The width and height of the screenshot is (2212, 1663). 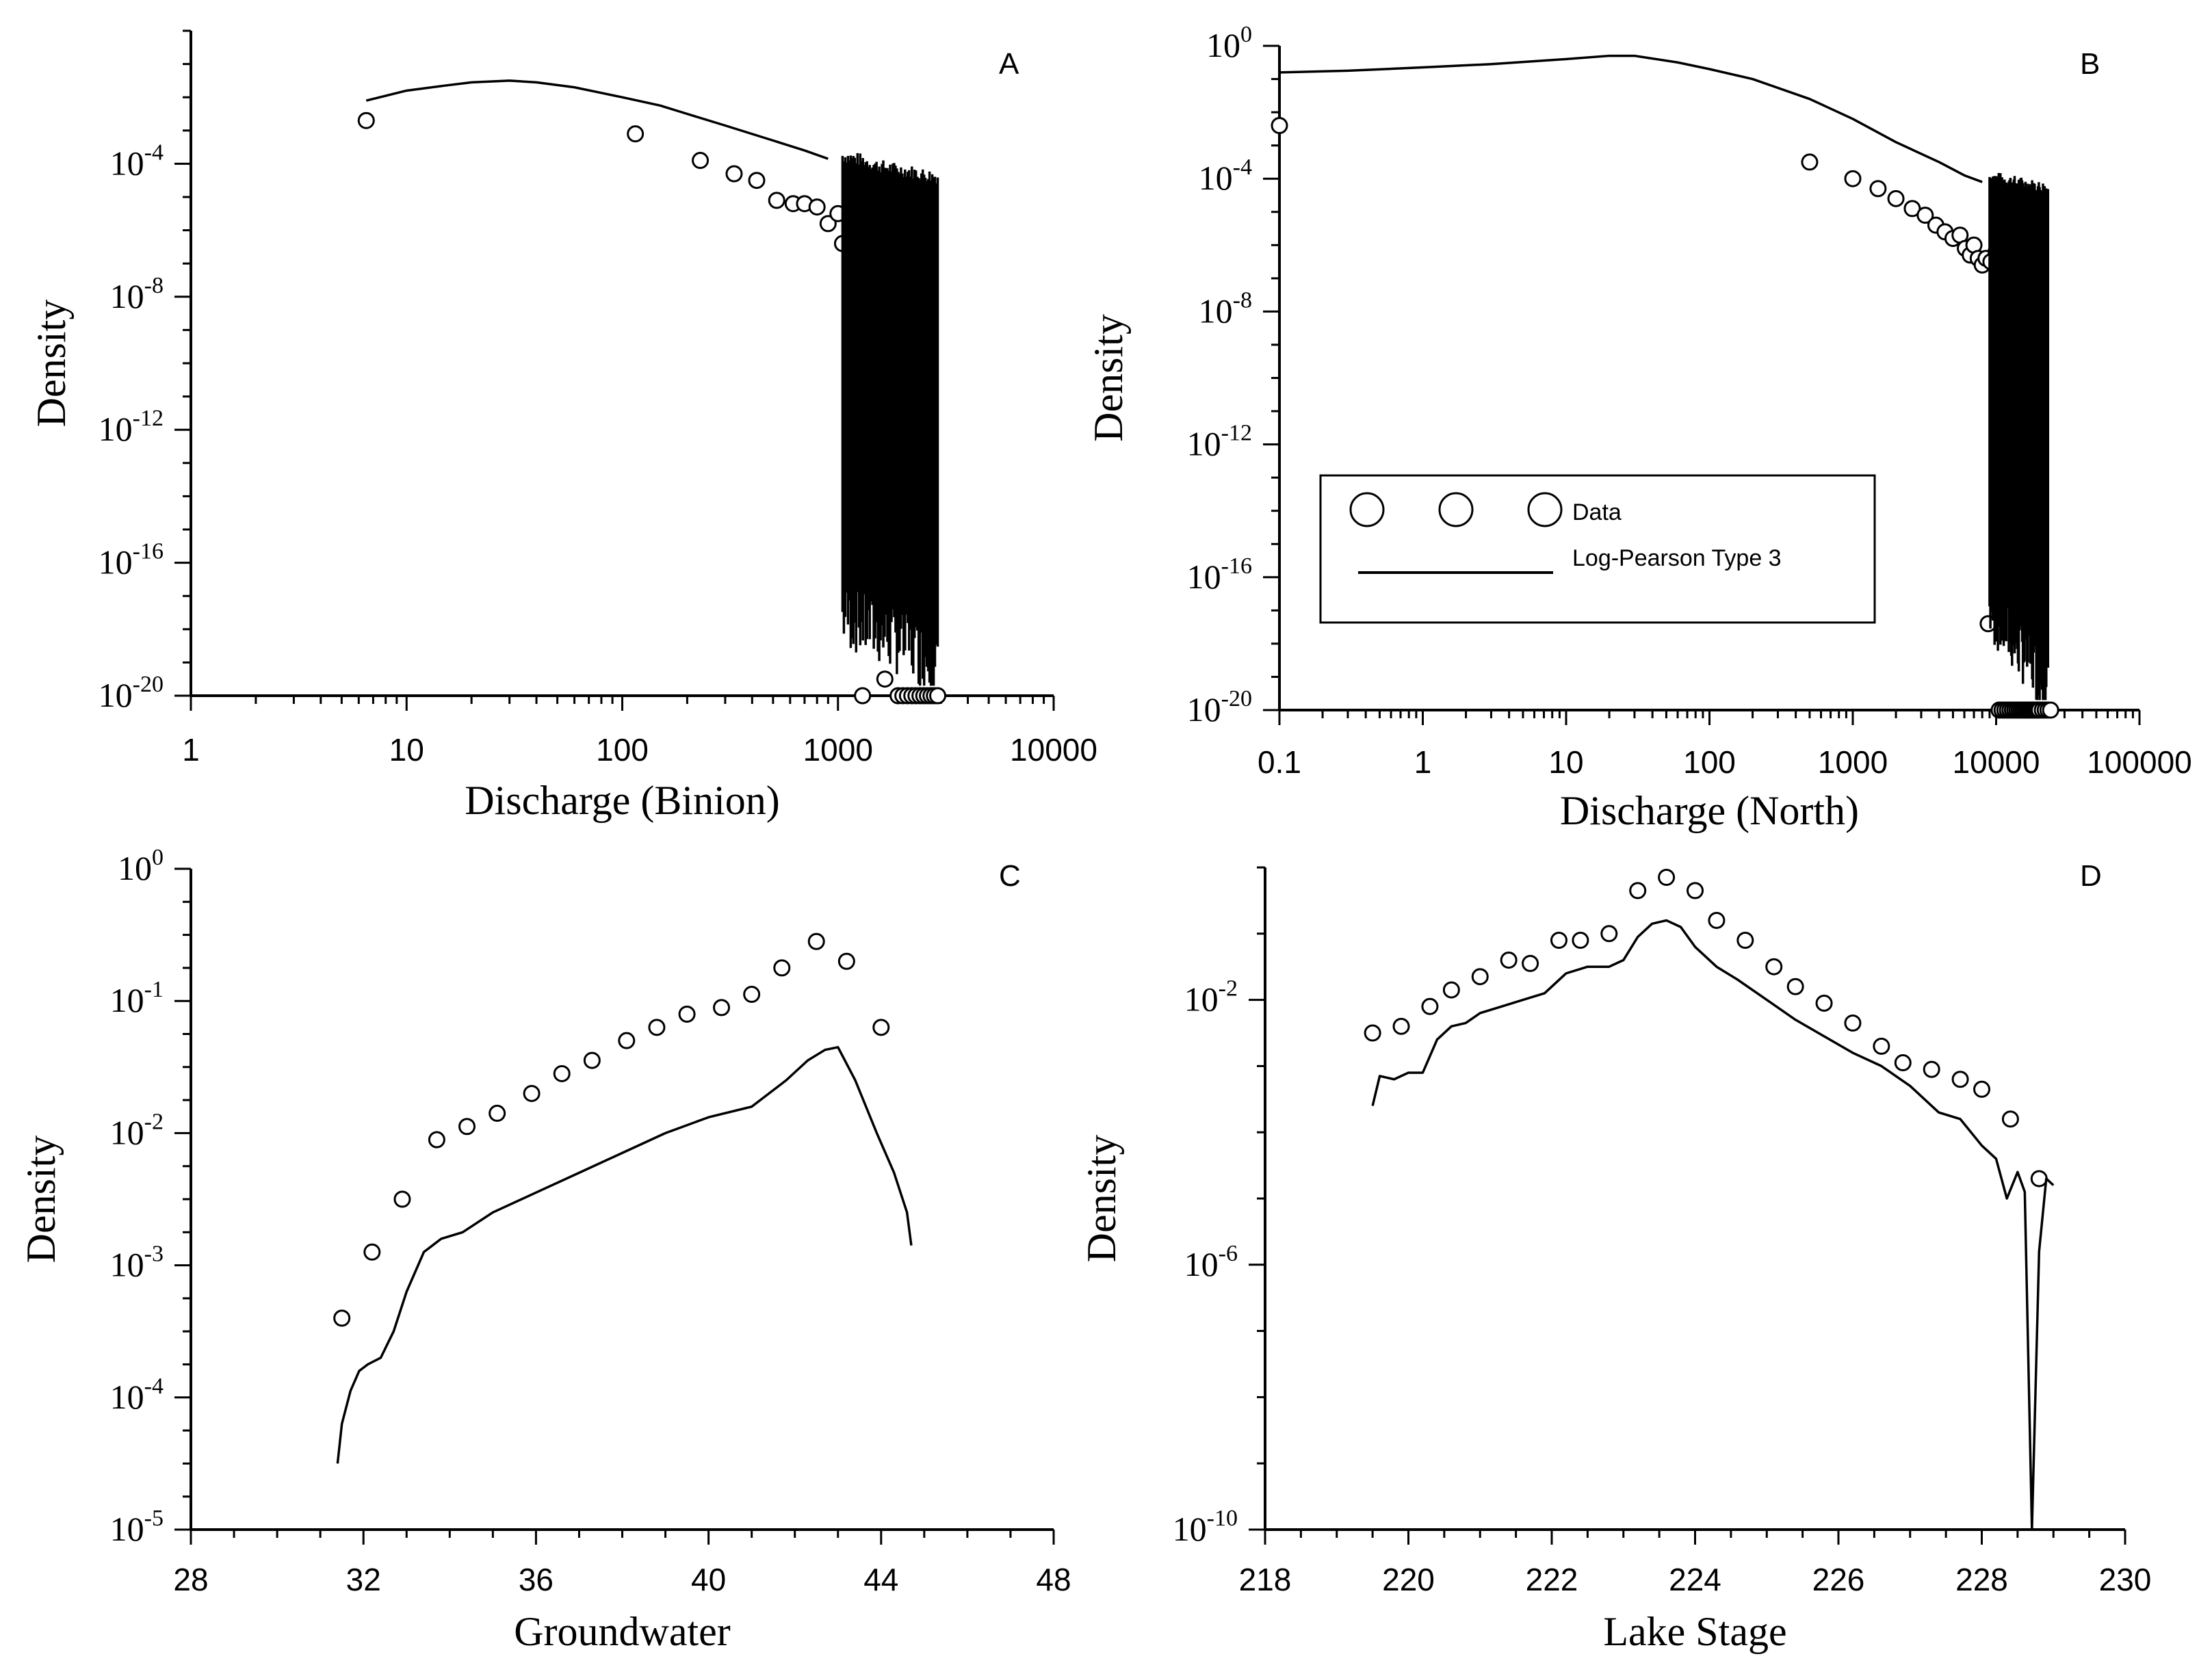 I want to click on x-tick-label: 10000, so click(x=1053, y=750).